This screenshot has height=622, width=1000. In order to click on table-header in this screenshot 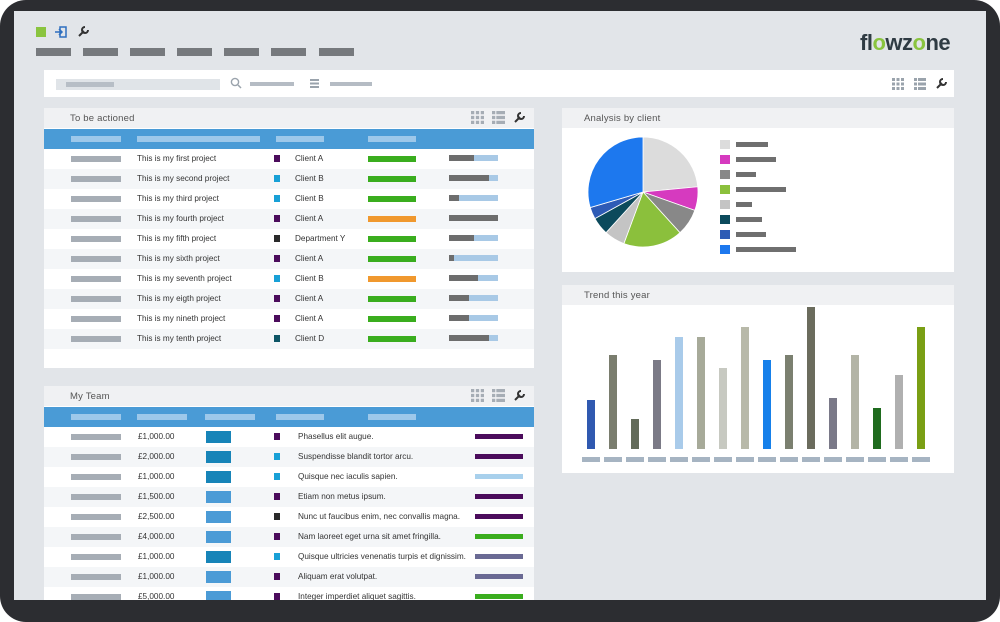, I will do `click(289, 139)`.